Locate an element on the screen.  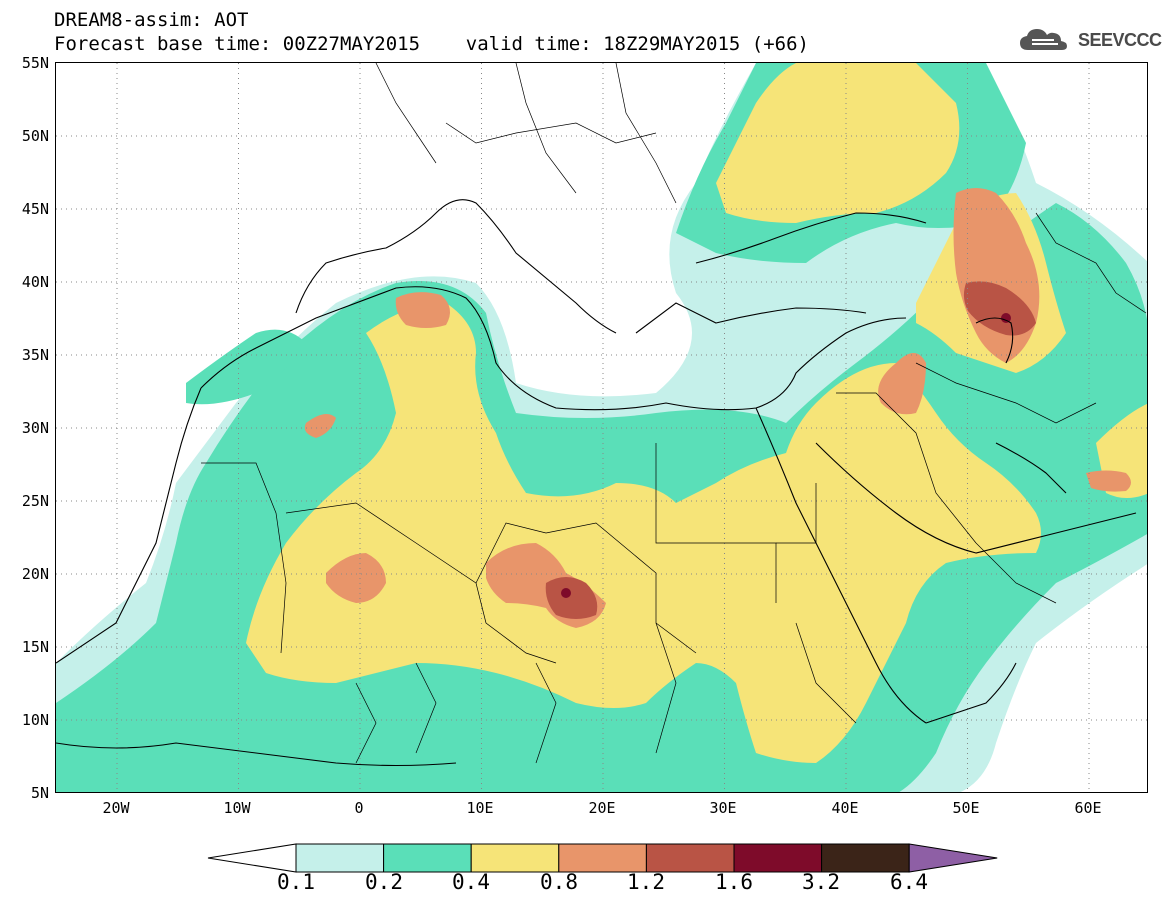
seevccc-logo: SEEVCCC is located at coordinates (1090, 40).